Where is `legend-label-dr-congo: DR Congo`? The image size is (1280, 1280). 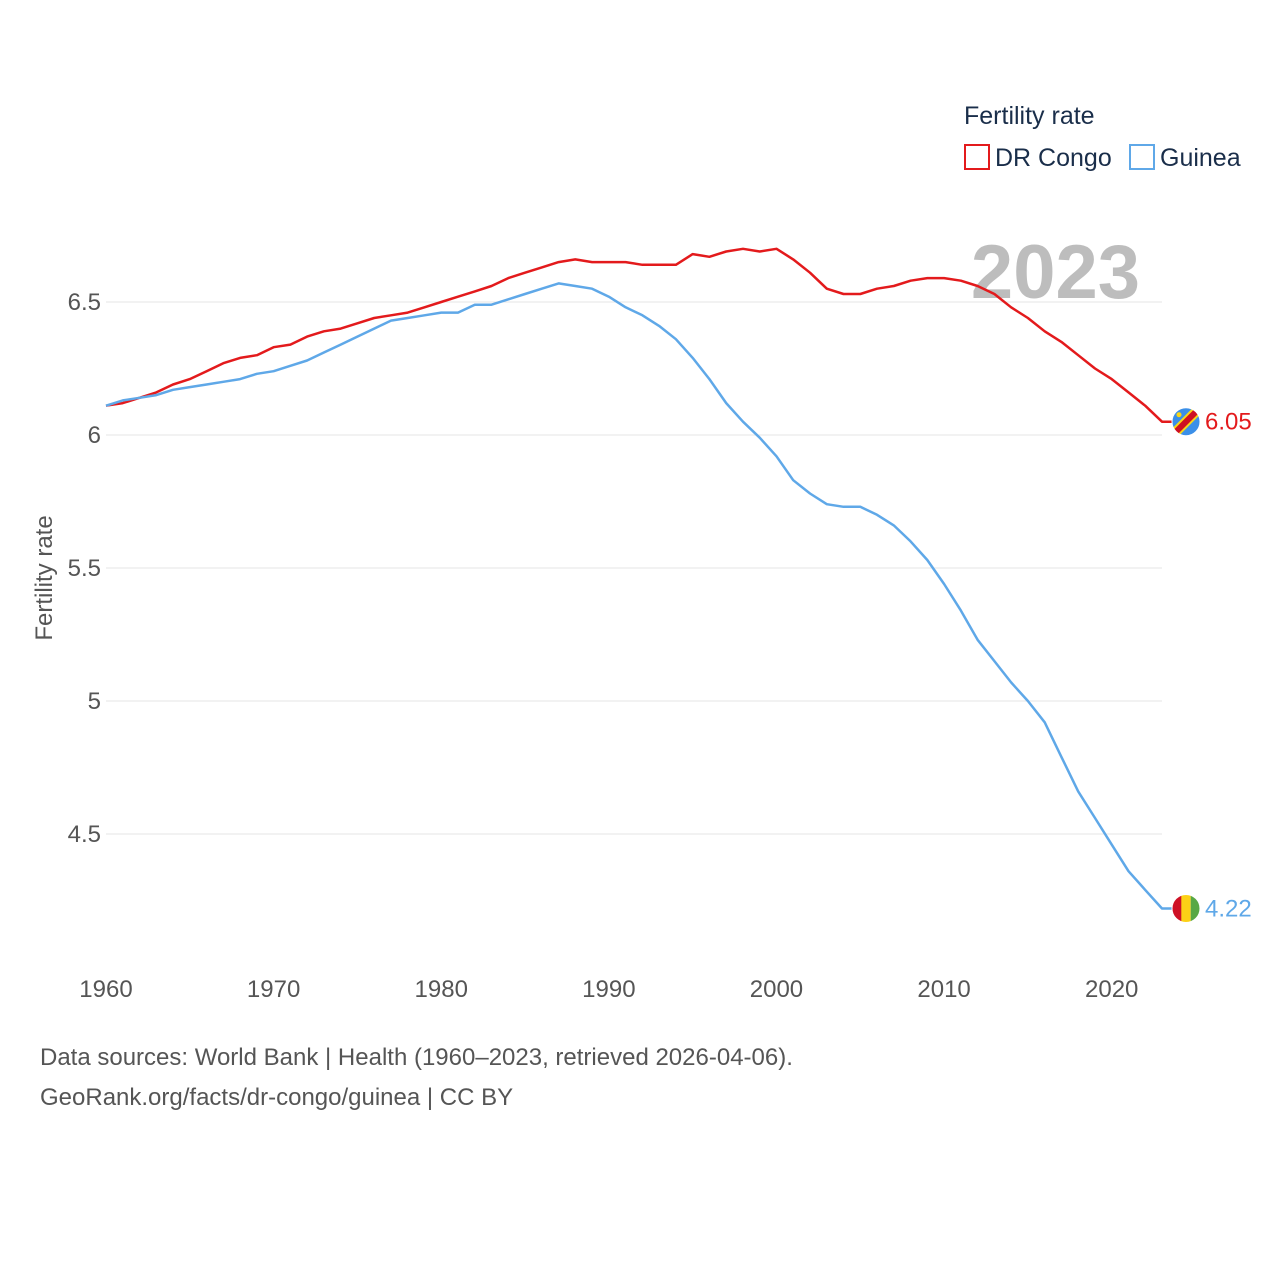
legend-label-dr-congo: DR Congo is located at coordinates (1053, 158).